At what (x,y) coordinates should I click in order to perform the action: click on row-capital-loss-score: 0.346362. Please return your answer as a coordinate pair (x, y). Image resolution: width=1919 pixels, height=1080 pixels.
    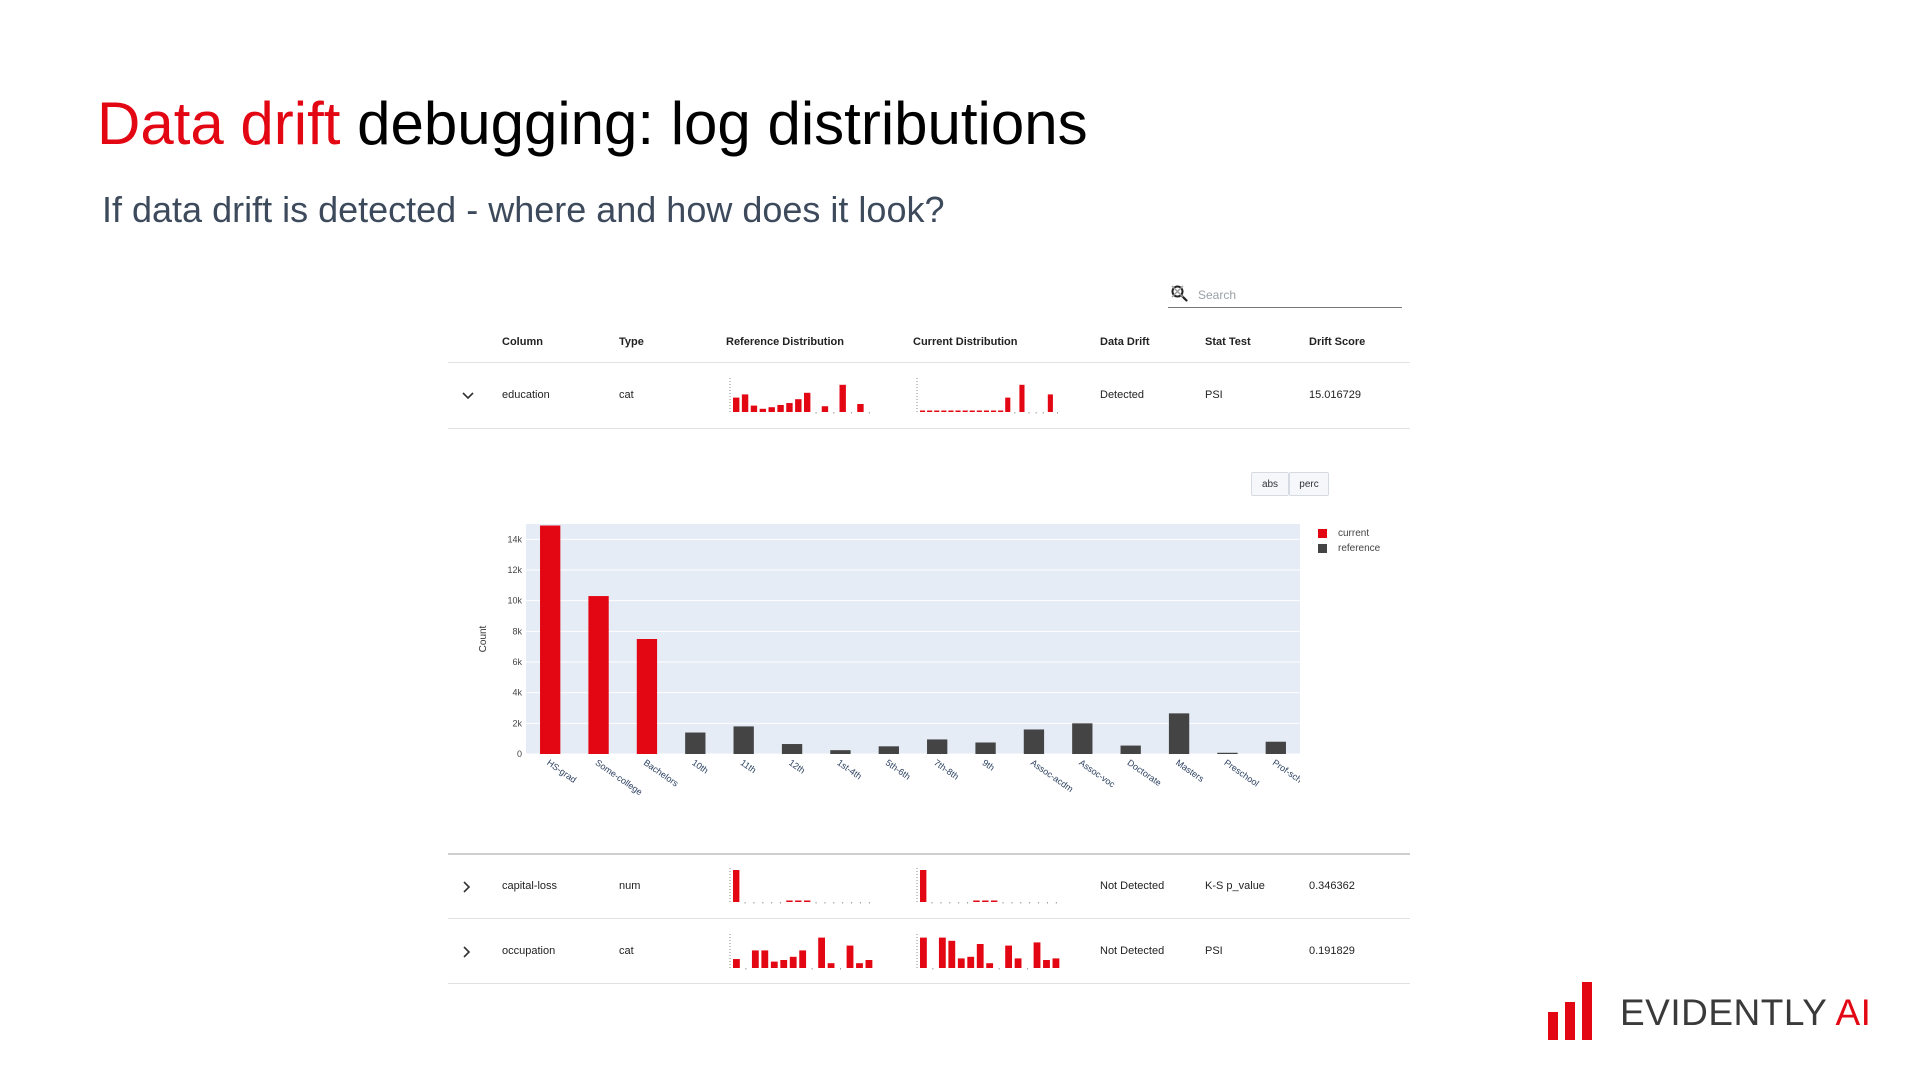
    Looking at the image, I should click on (1332, 886).